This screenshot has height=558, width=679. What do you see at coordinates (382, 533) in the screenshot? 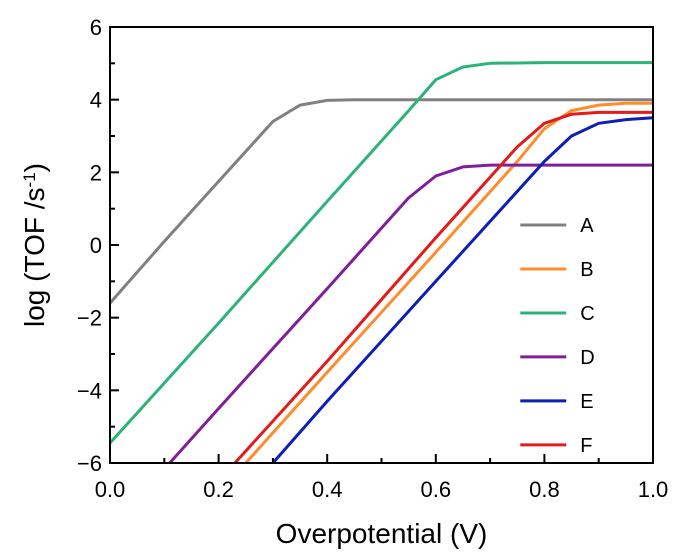
I see `x-axis-title: Overpotential (V)` at bounding box center [382, 533].